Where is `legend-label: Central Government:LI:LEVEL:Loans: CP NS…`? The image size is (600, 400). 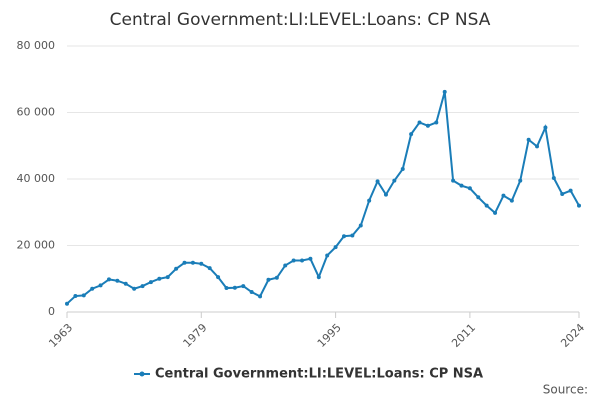 legend-label: Central Government:LI:LEVEL:Loans: CP NS… is located at coordinates (319, 374).